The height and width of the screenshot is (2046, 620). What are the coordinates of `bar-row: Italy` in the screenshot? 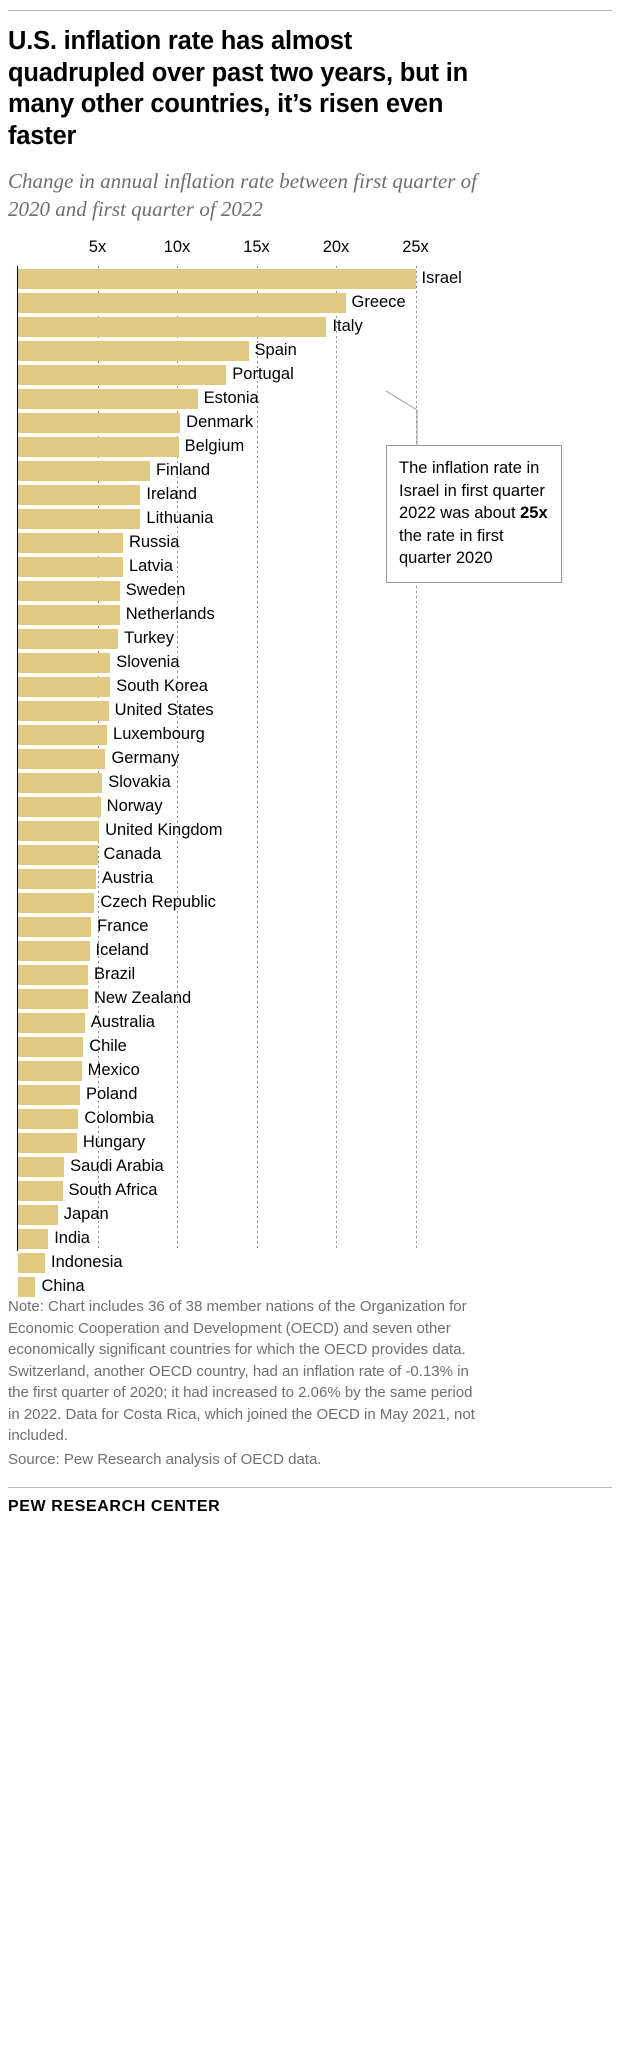 It's located at (310, 329).